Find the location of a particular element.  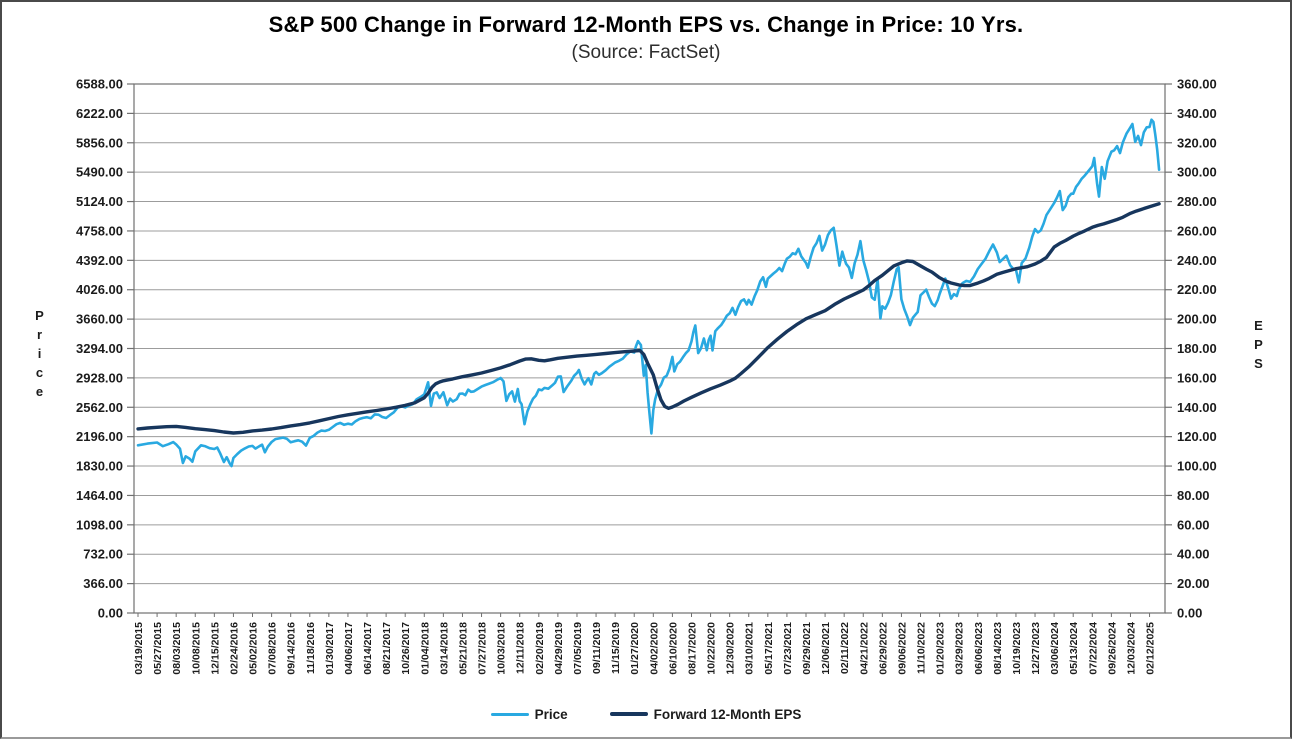

right-axis-tick-label: 60.00 is located at coordinates (1193, 524).